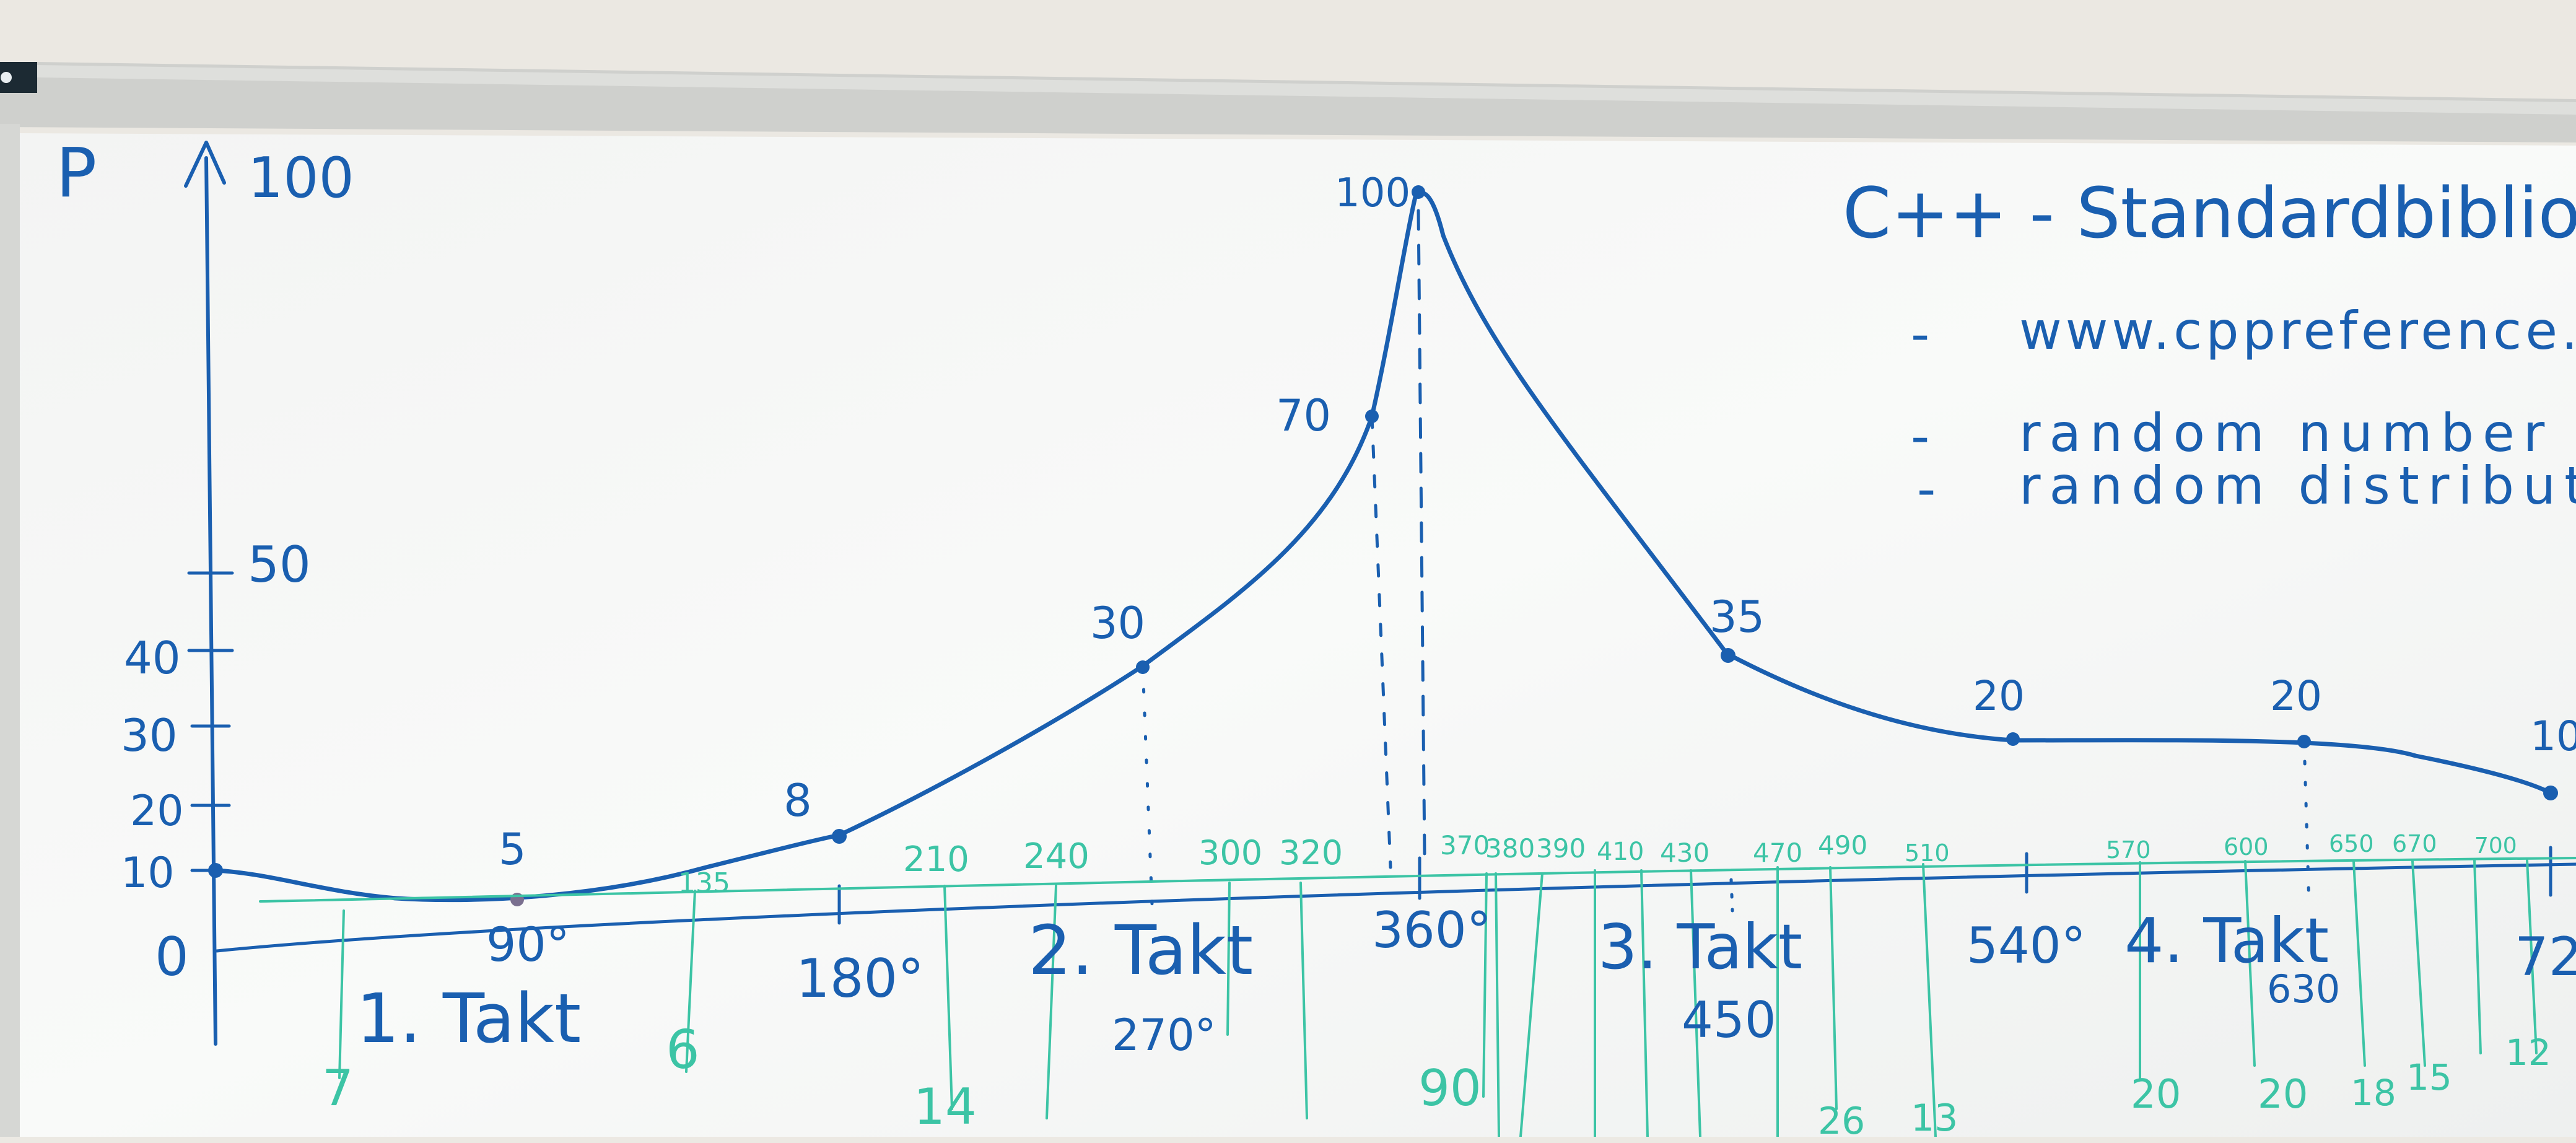 This screenshot has height=1143, width=2576. Describe the element at coordinates (2297, 330) in the screenshot. I see `note-text: www.cppreference.c` at that location.